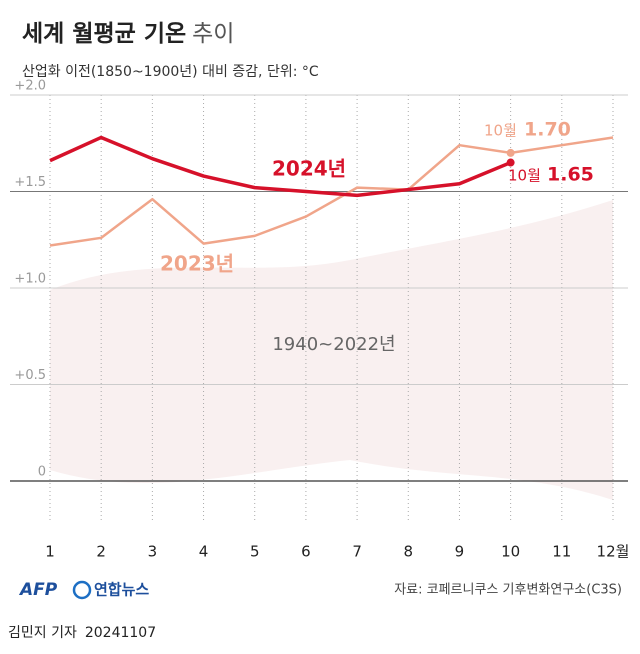  What do you see at coordinates (50, 552) in the screenshot?
I see `x-tick-label: 1` at bounding box center [50, 552].